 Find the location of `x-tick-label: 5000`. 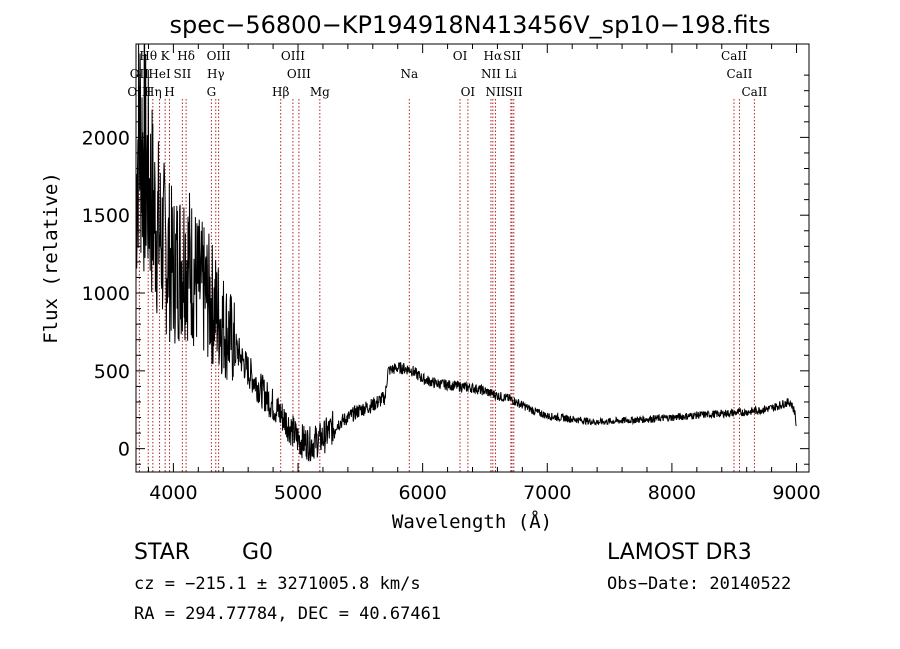

x-tick-label: 5000 is located at coordinates (298, 493).